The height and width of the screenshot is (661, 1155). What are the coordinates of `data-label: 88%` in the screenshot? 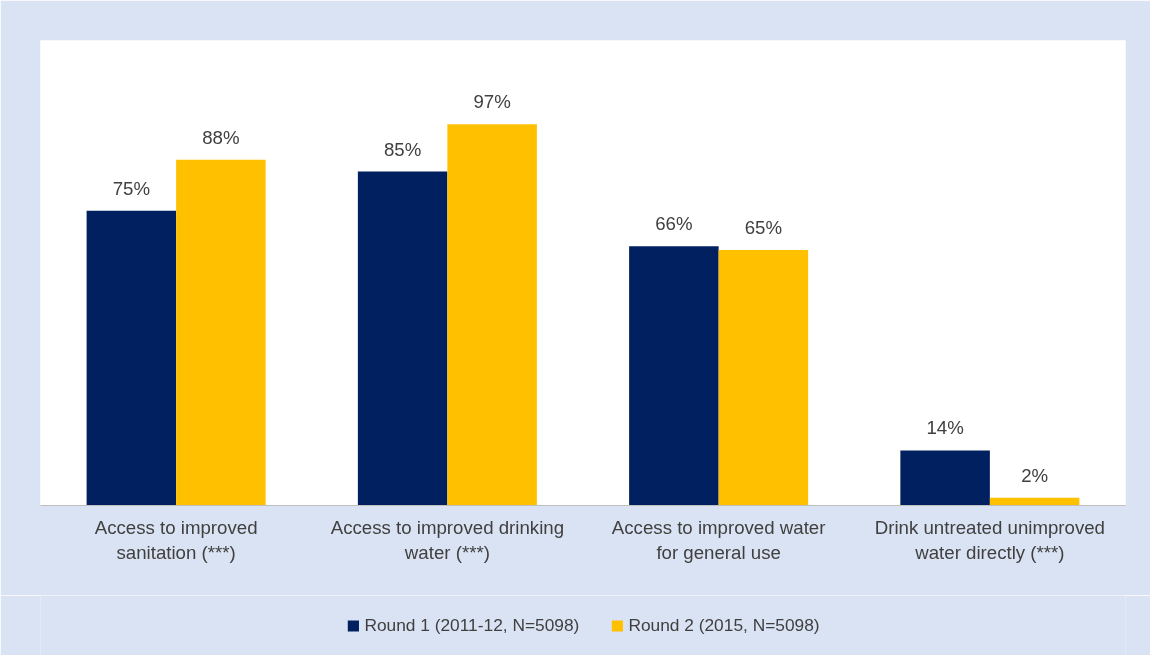 It's located at (221, 137).